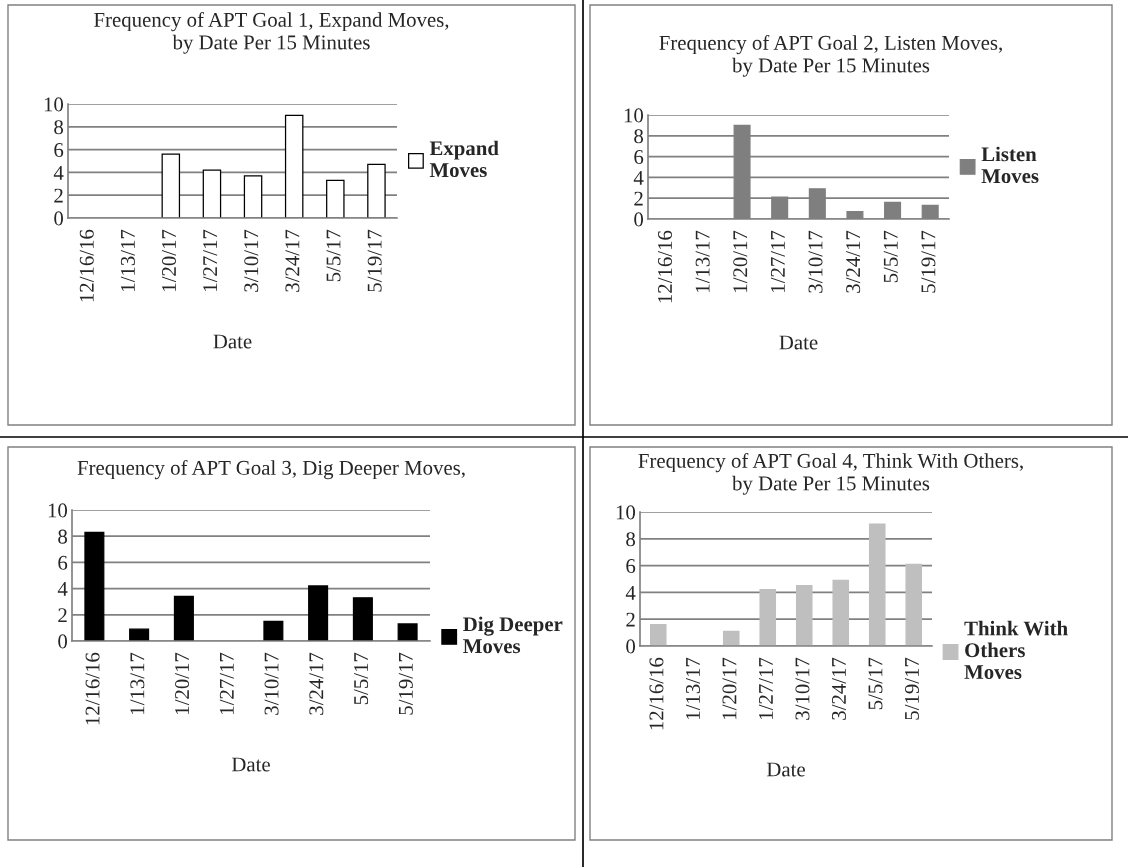 This screenshot has width=1128, height=867. What do you see at coordinates (271, 470) in the screenshot?
I see `chart-title: Frequency of APT Goal 3, Dig Deeper Moves,` at bounding box center [271, 470].